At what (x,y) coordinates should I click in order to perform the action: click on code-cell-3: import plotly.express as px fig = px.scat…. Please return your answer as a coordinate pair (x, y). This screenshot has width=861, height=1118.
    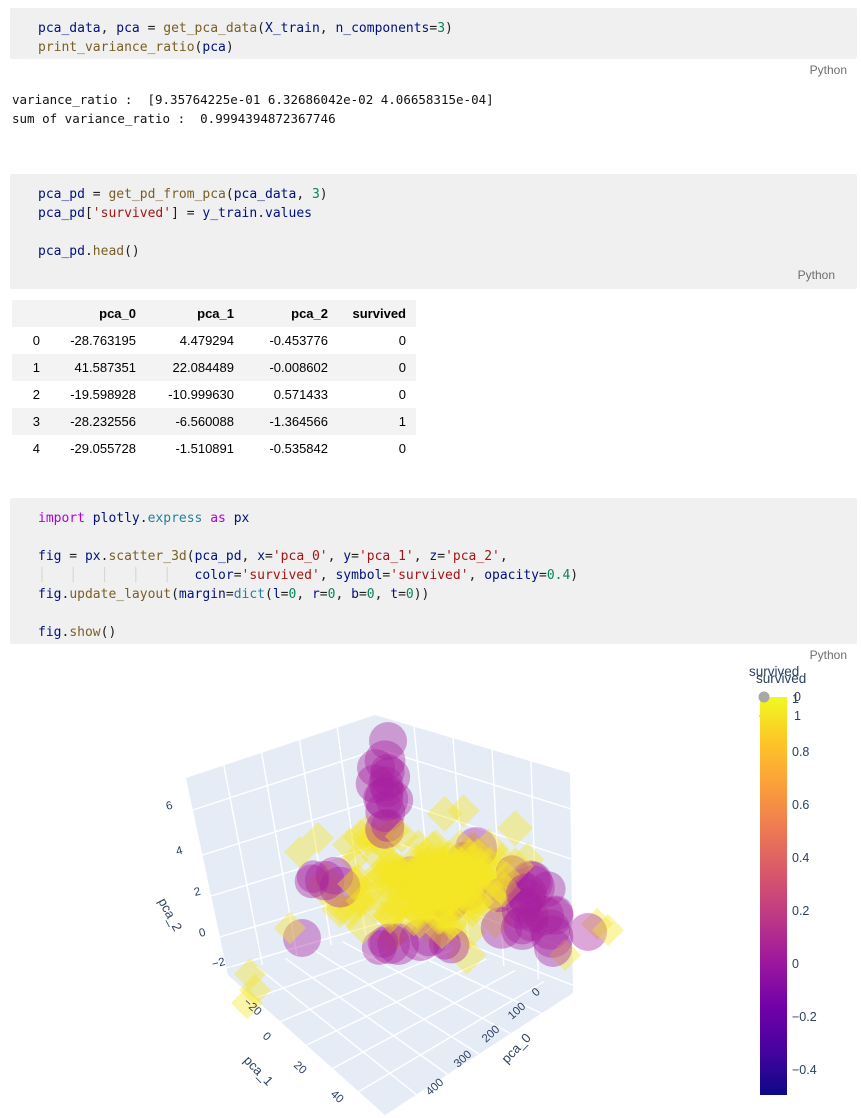
    Looking at the image, I should click on (433, 571).